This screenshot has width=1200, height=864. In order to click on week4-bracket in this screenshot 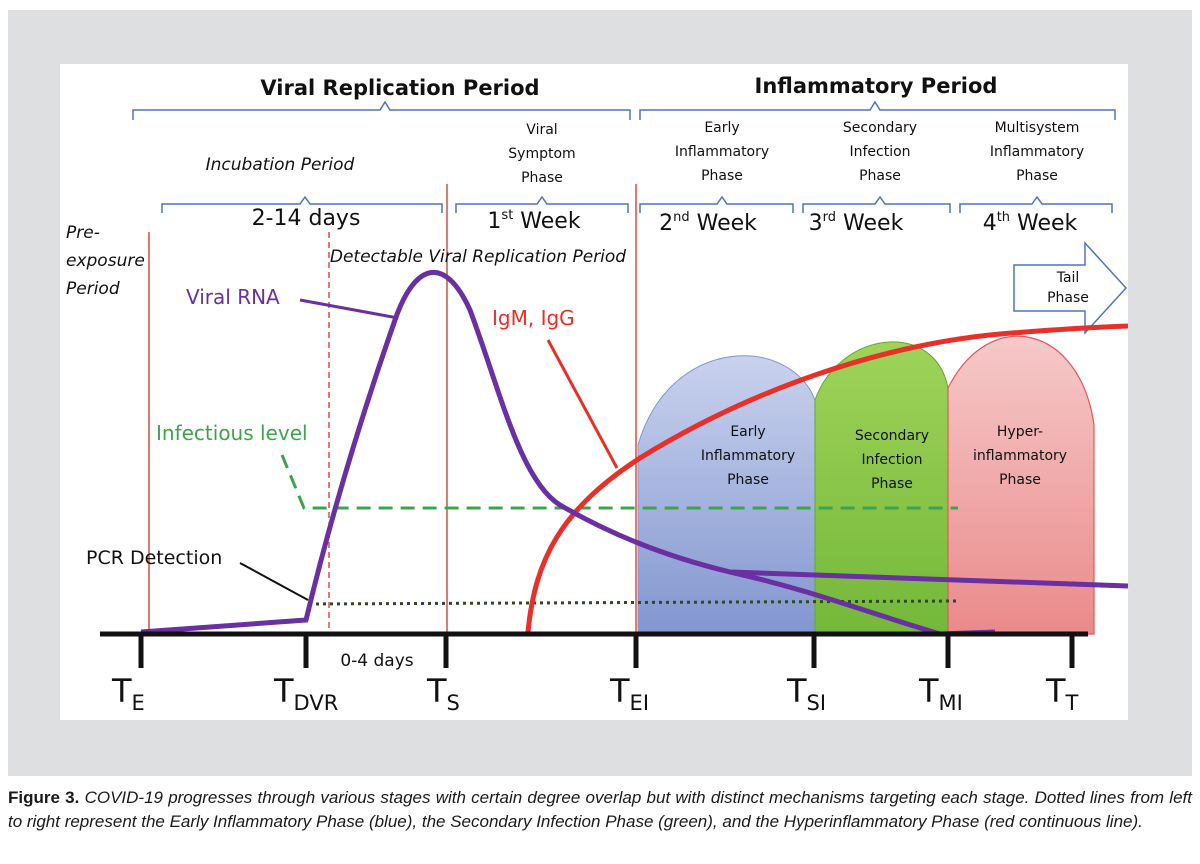, I will do `click(1036, 204)`.